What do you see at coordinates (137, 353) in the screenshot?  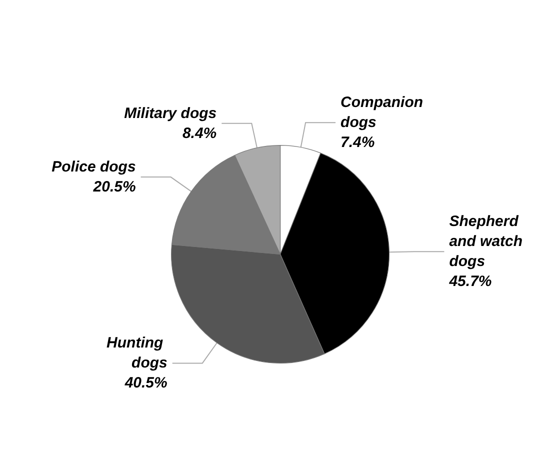 I see `slice-label: Hunting dogs` at bounding box center [137, 353].